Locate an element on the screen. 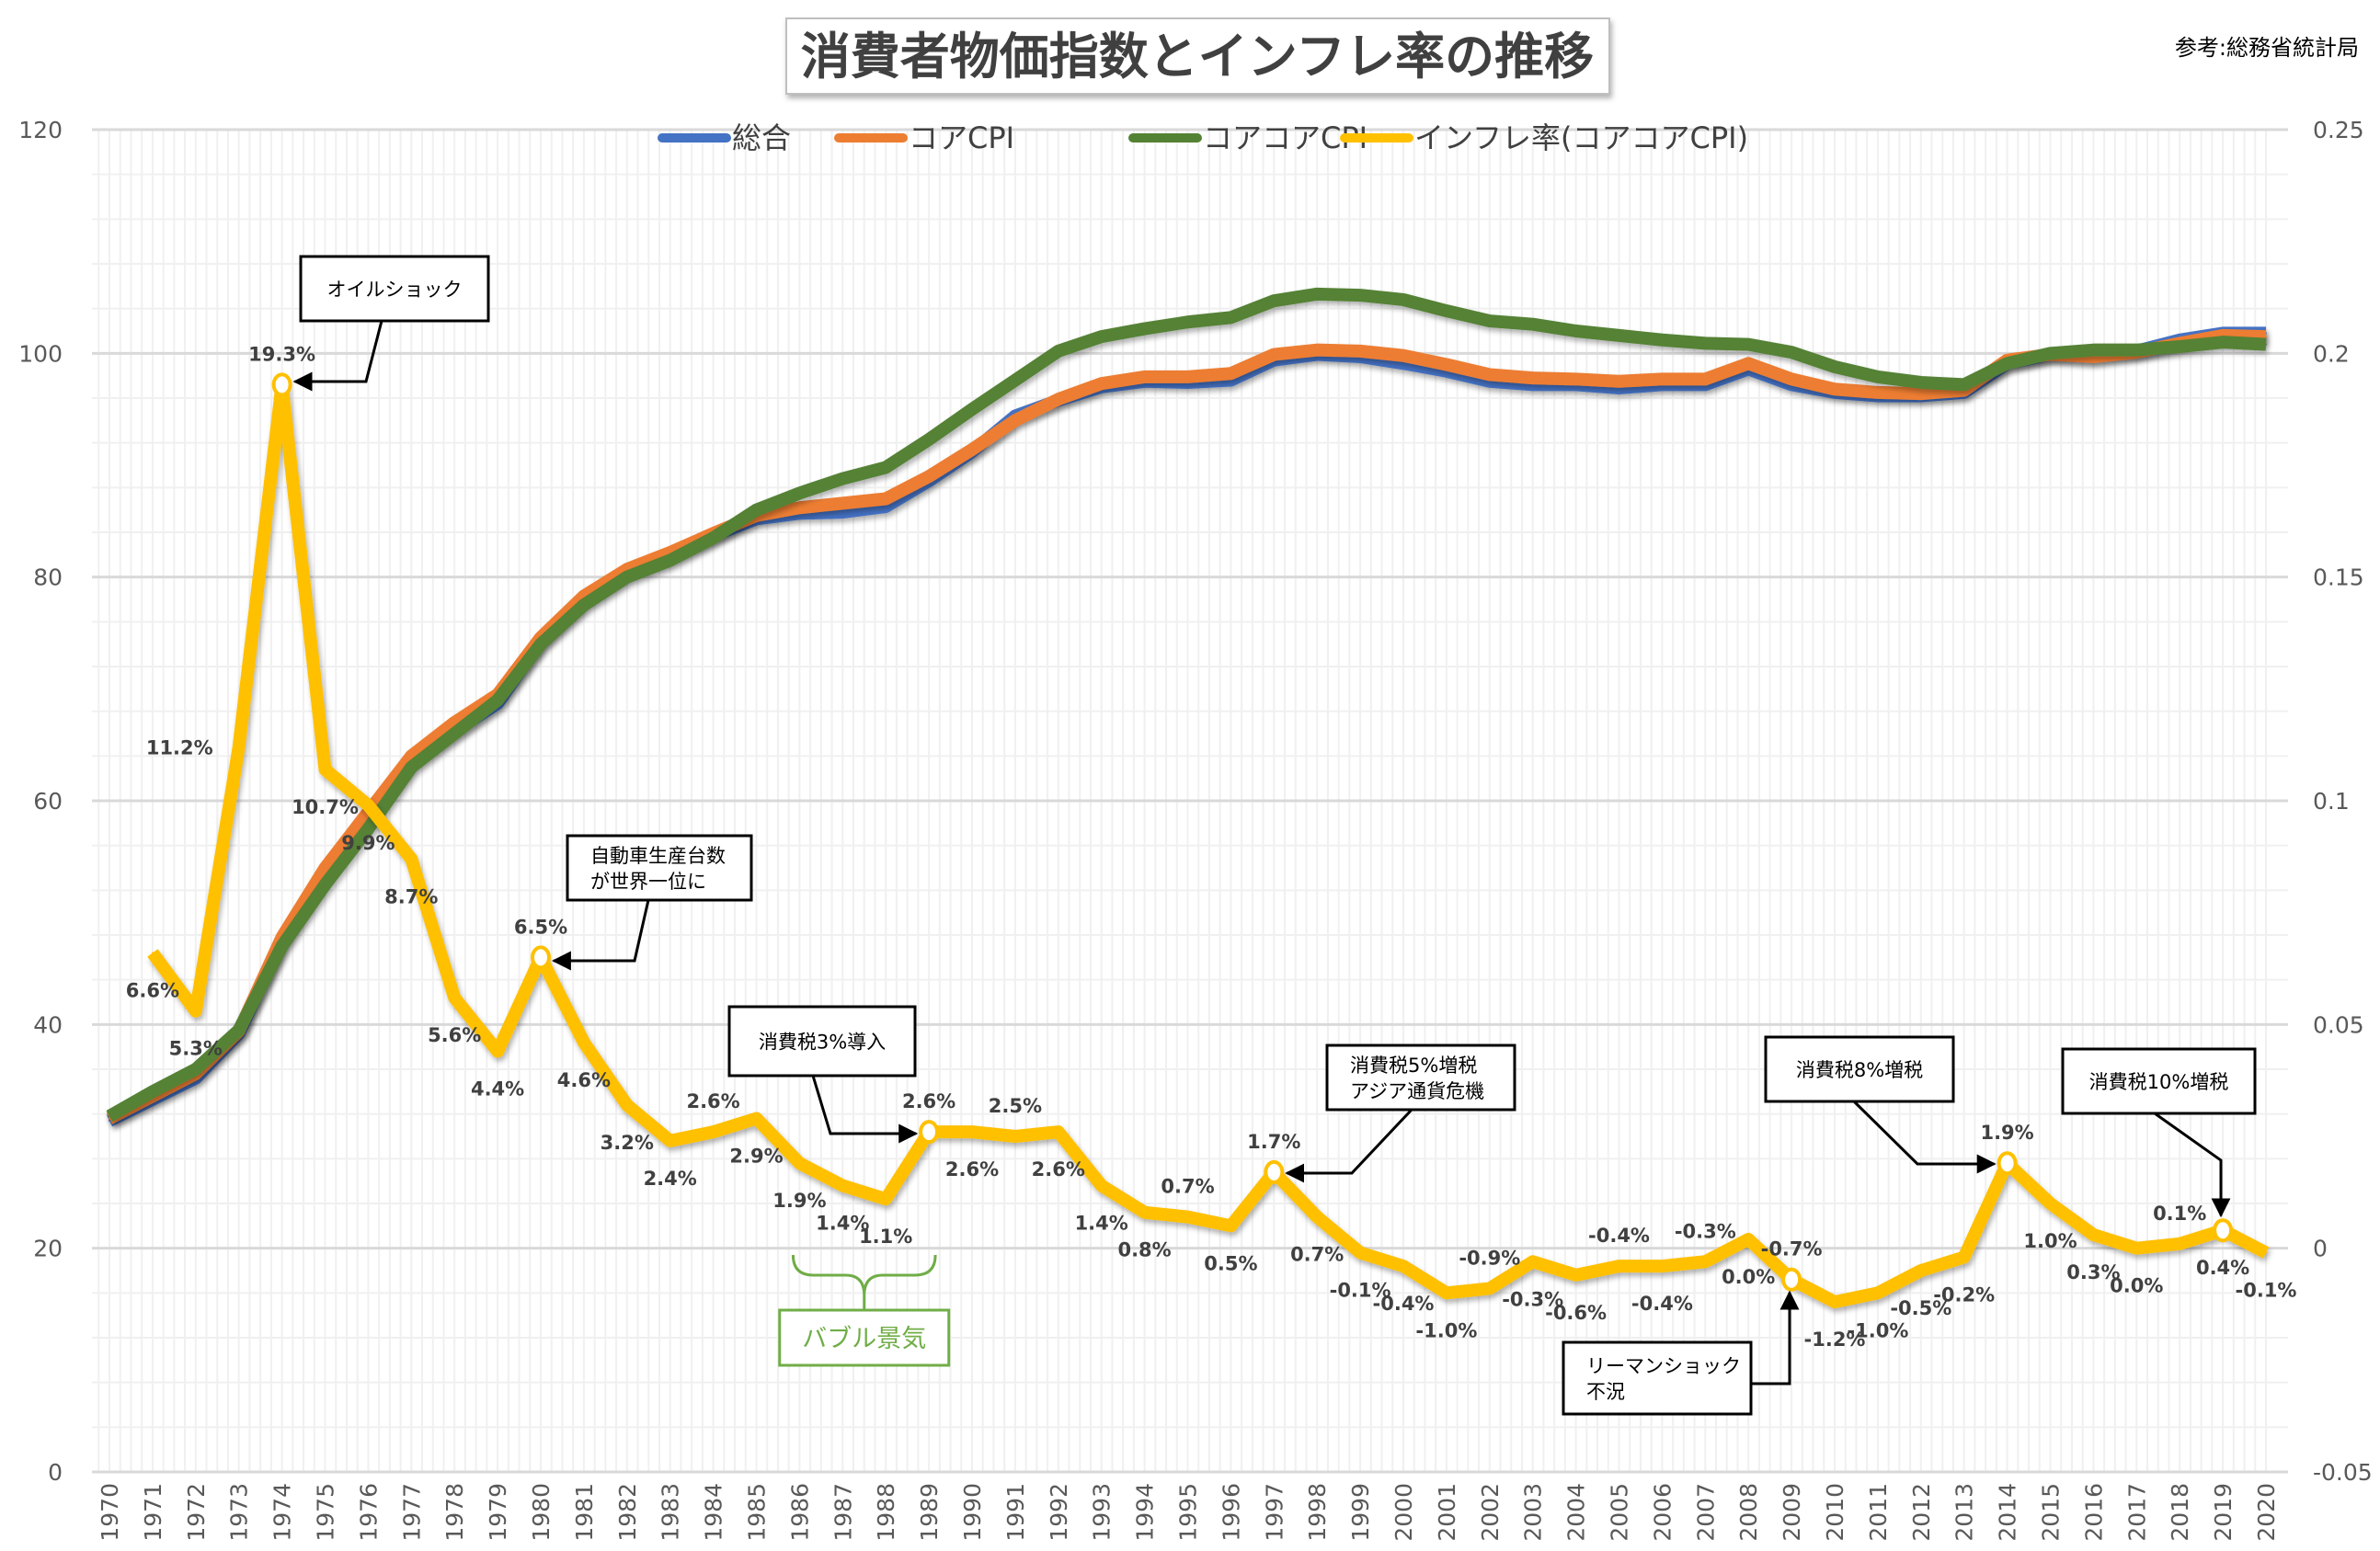  x-axis-tick-label: 2010 is located at coordinates (1835, 1512).